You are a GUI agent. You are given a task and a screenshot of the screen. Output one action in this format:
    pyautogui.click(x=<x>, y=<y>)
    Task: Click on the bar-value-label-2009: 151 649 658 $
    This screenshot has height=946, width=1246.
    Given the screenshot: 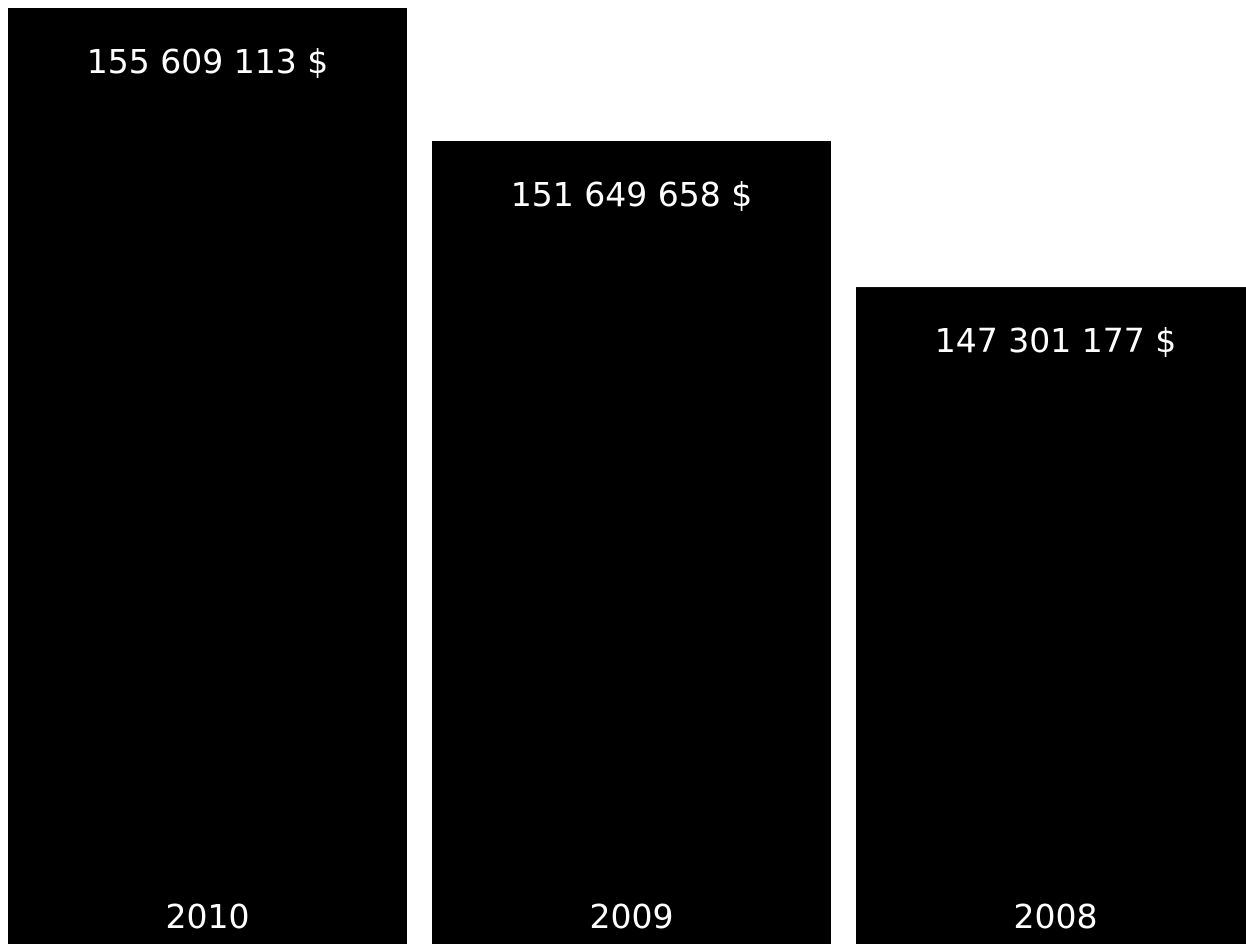 What is the action you would take?
    pyautogui.click(x=631, y=194)
    